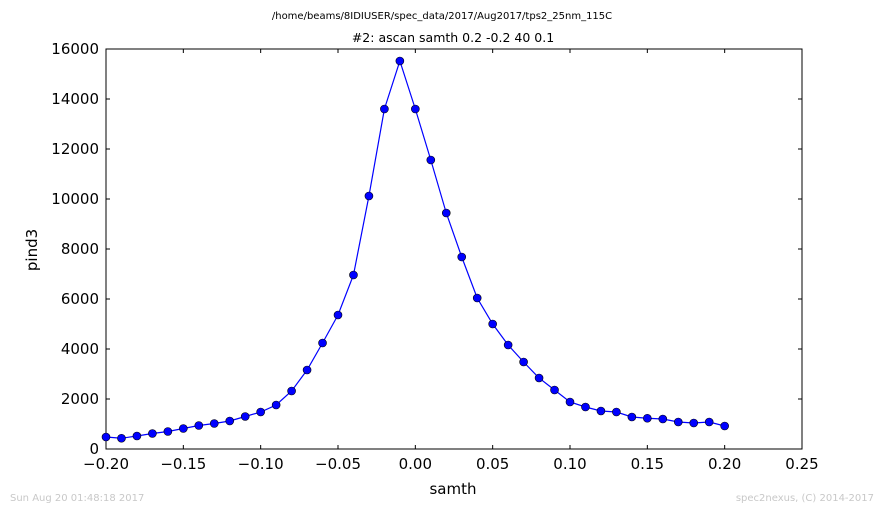 The height and width of the screenshot is (509, 884). I want to click on y-tick-label: 8000, so click(80, 249).